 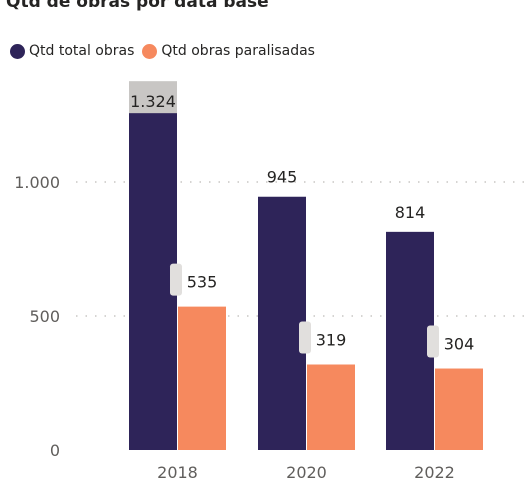 I want to click on legend-item-paralisadas: Qtd obras paralisadas, so click(x=228, y=51).